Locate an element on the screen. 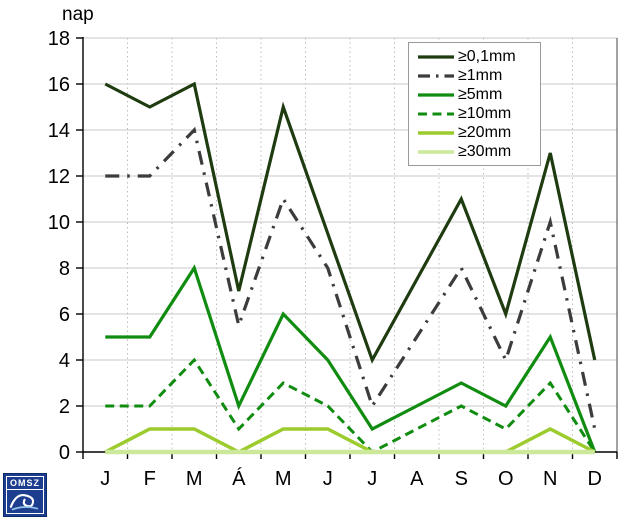 The image size is (640, 520). series-line-≥10mm is located at coordinates (351, 405).